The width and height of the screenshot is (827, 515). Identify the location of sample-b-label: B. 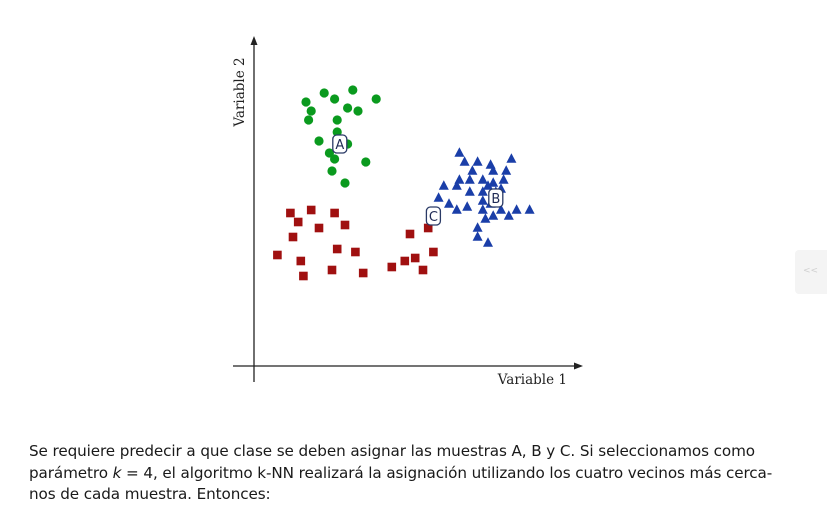
(495, 199).